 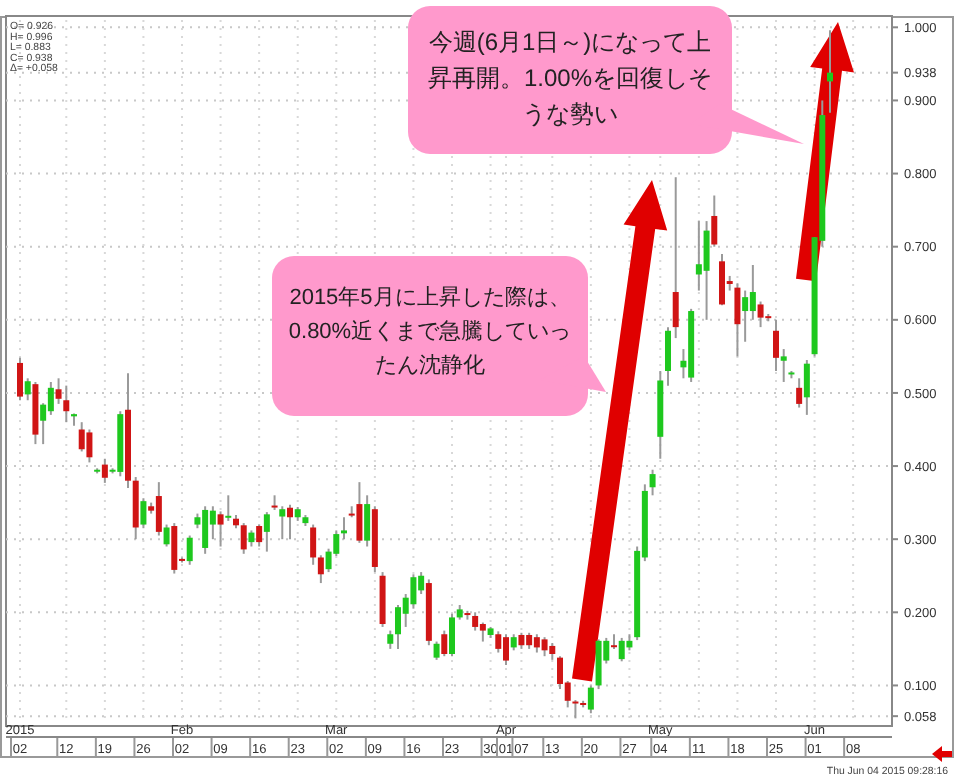 I want to click on annotation: 今週(6月1日～)になって上昇再開。1.00%を回復しそうな勢い, so click(x=570, y=78).